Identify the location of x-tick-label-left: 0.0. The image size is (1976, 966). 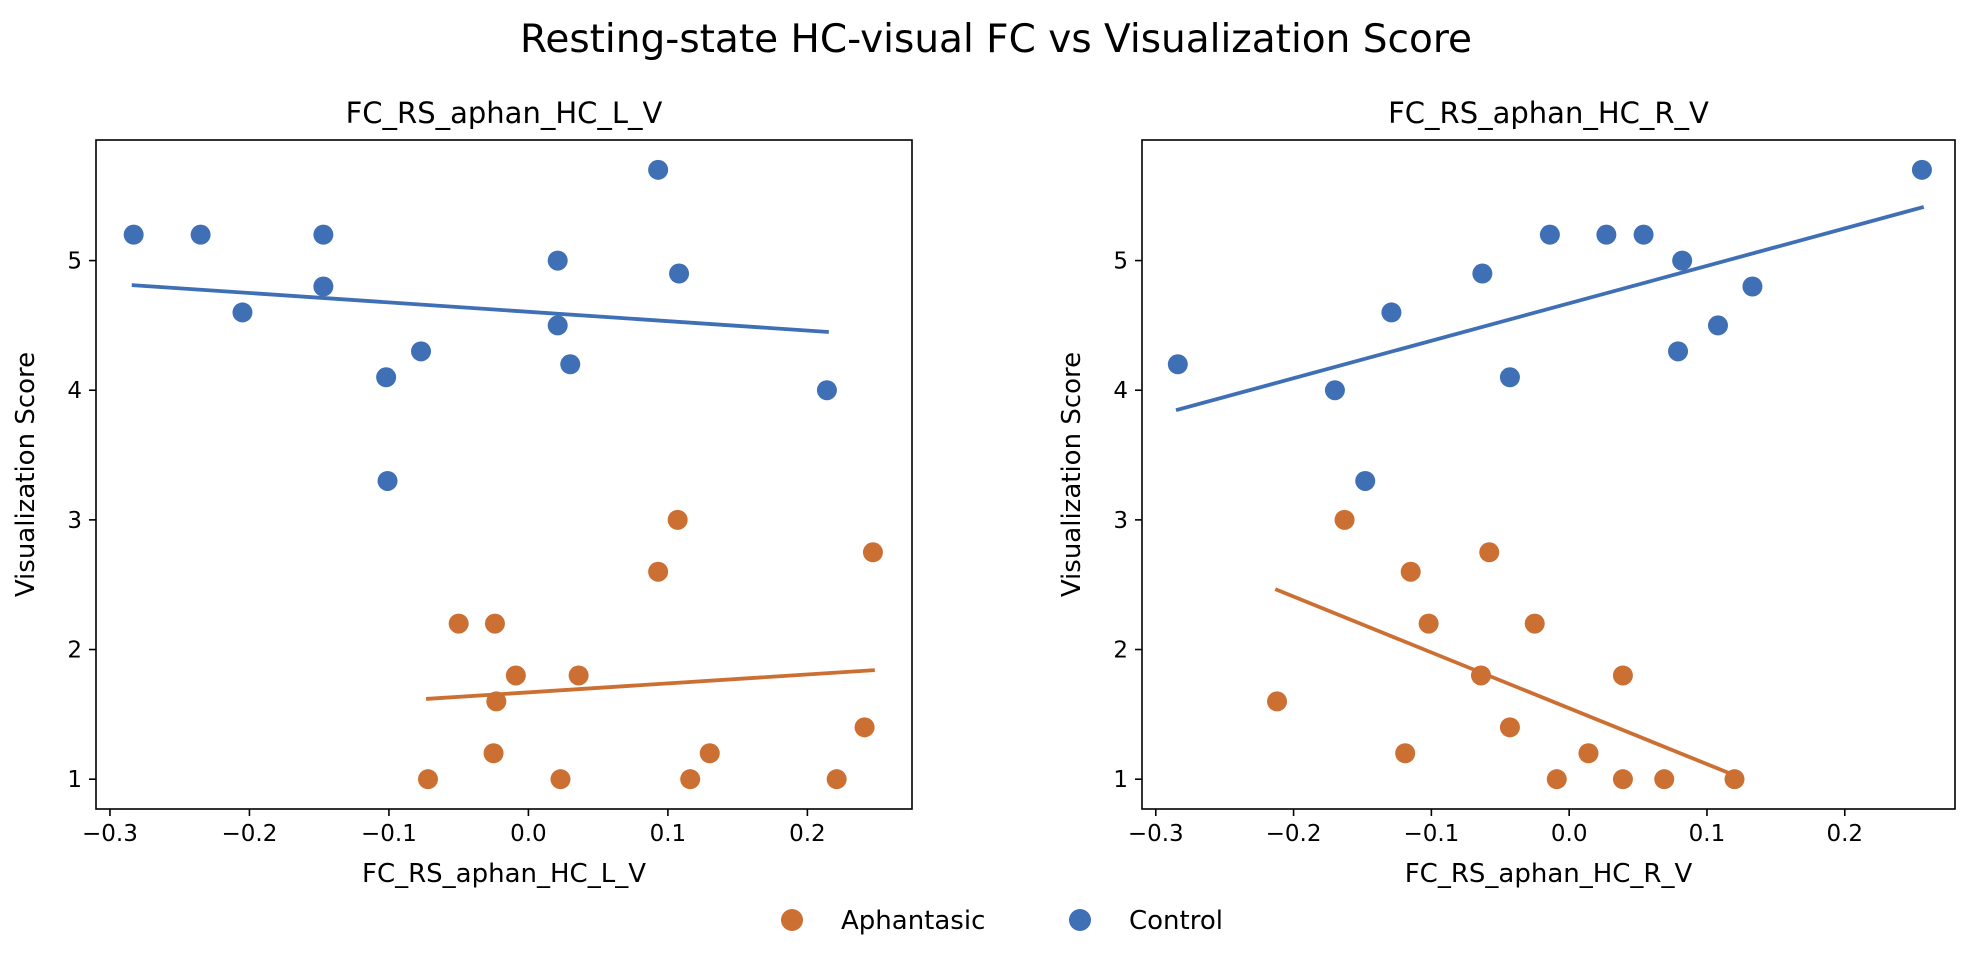
(528, 834).